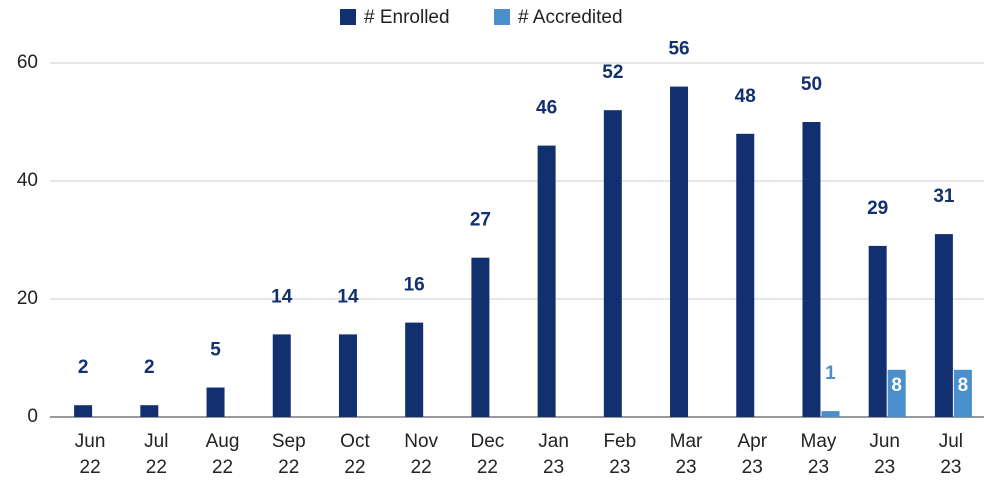 This screenshot has height=480, width=984. Describe the element at coordinates (745, 96) in the screenshot. I see `value-label: 48` at that location.